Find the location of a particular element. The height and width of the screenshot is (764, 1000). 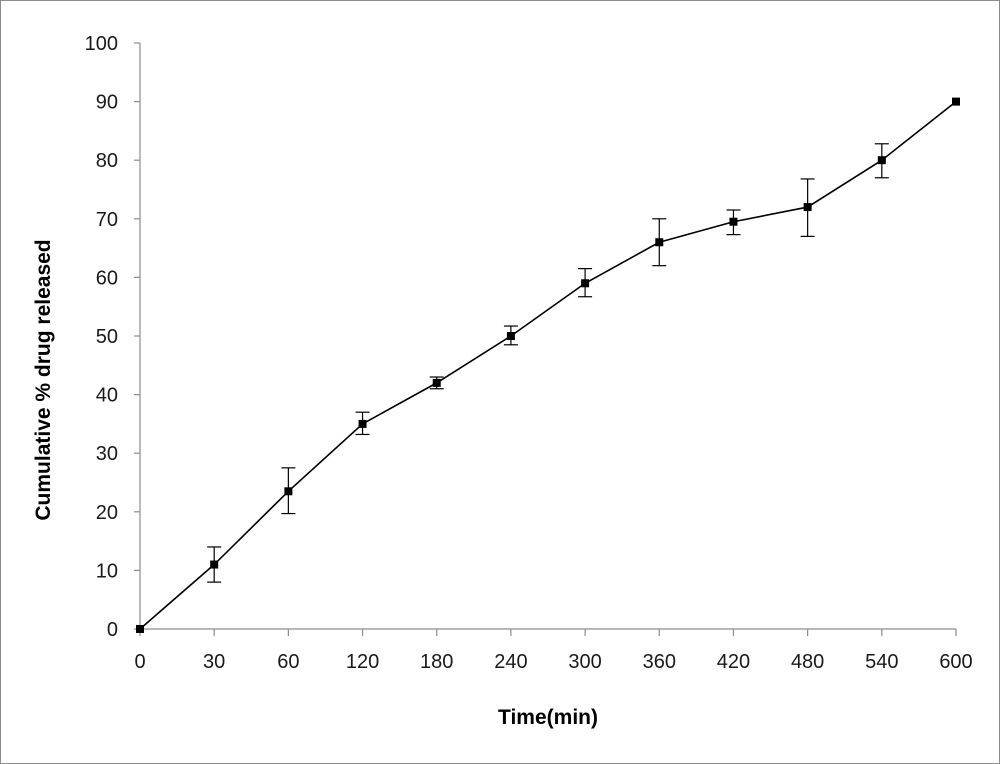

y-tick-label: 40 is located at coordinates (107, 396).